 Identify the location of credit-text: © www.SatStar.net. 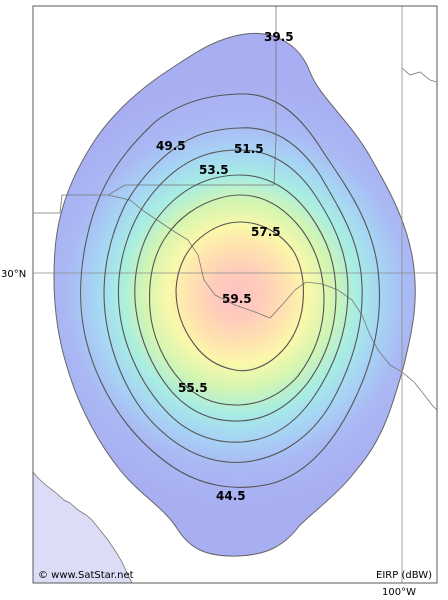
(86, 575).